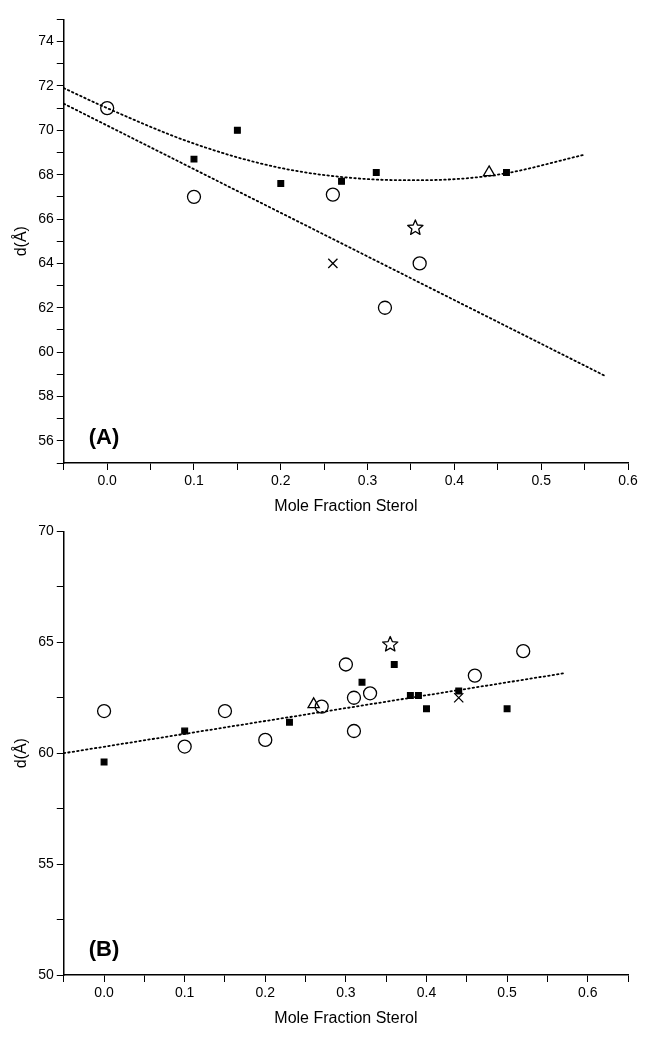  I want to click on y-tick-label: 55, so click(46, 862).